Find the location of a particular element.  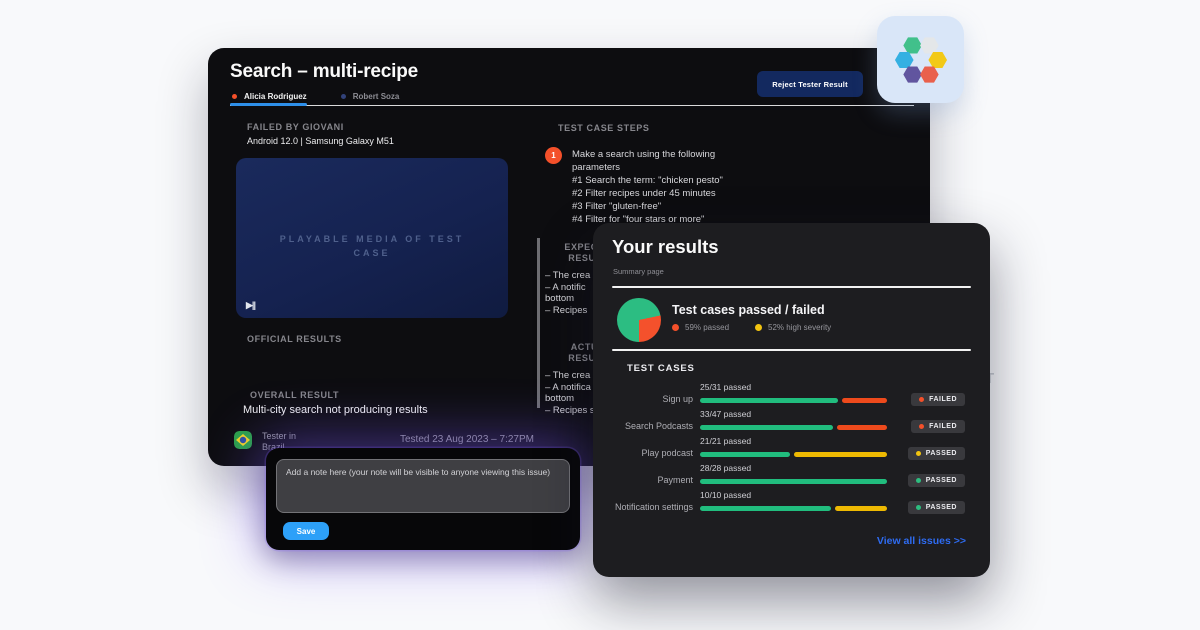

chart-title: Test cases passed / failed is located at coordinates (748, 310).